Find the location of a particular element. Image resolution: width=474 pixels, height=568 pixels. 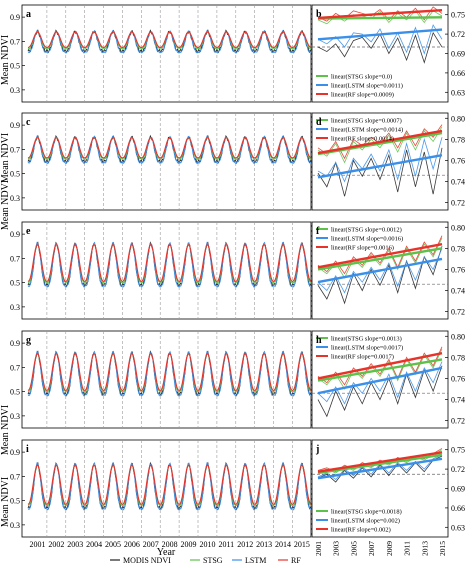

fit-legend-label: linear(LSTM slope=0.002) is located at coordinates (365, 521).